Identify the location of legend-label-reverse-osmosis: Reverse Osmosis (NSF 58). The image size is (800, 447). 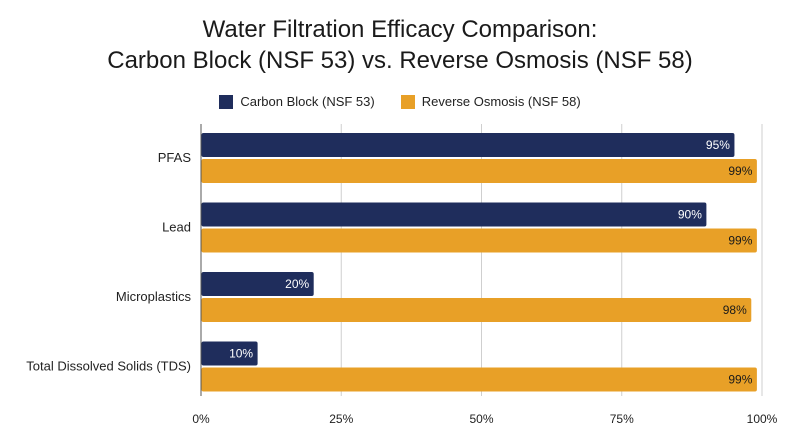
(501, 101).